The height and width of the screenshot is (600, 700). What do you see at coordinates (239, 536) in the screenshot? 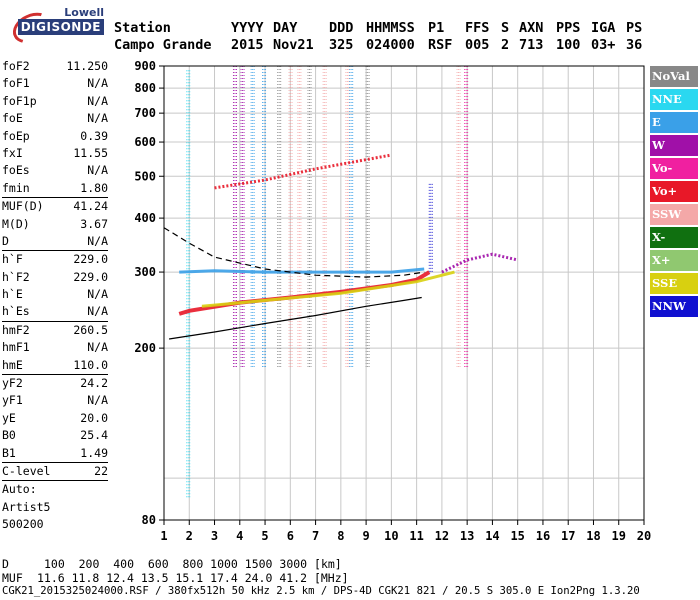
I see `x-tick-label: 4` at bounding box center [239, 536].